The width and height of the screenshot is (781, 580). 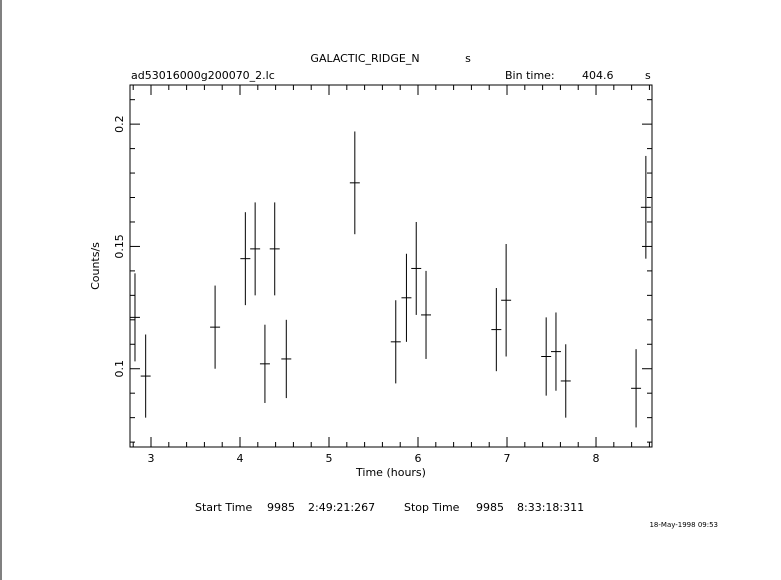 What do you see at coordinates (151, 458) in the screenshot?
I see `x-tick-label: 3` at bounding box center [151, 458].